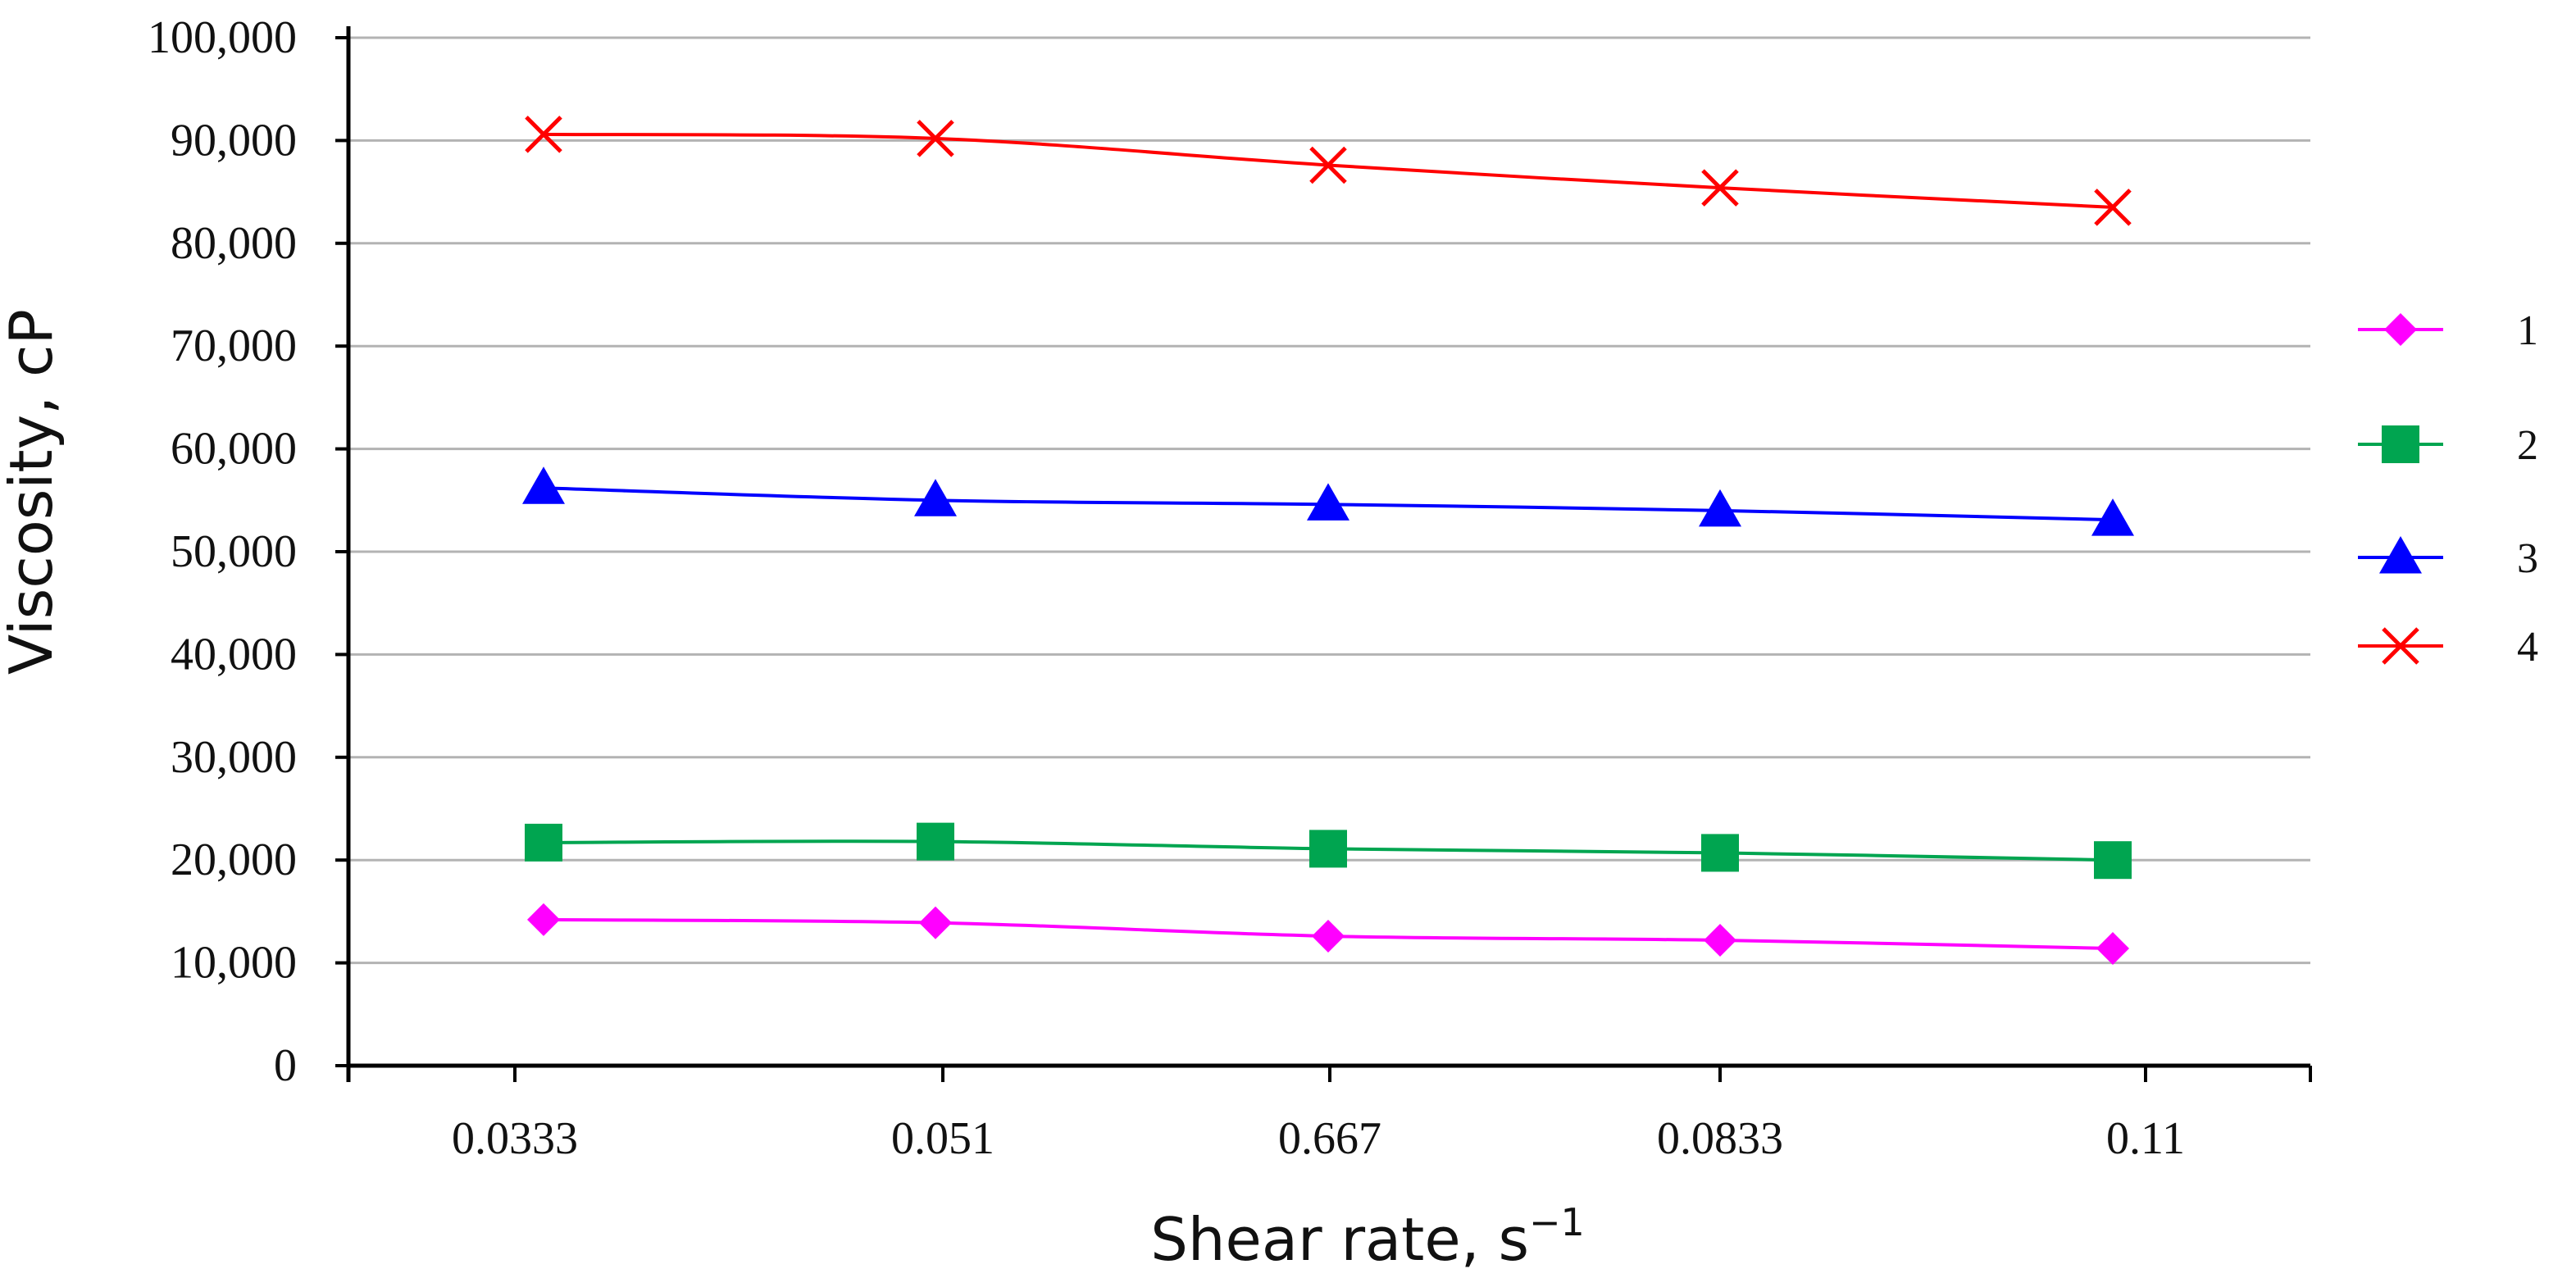 Image resolution: width=2576 pixels, height=1287 pixels. I want to click on y-tick-label: 30,000, so click(234, 757).